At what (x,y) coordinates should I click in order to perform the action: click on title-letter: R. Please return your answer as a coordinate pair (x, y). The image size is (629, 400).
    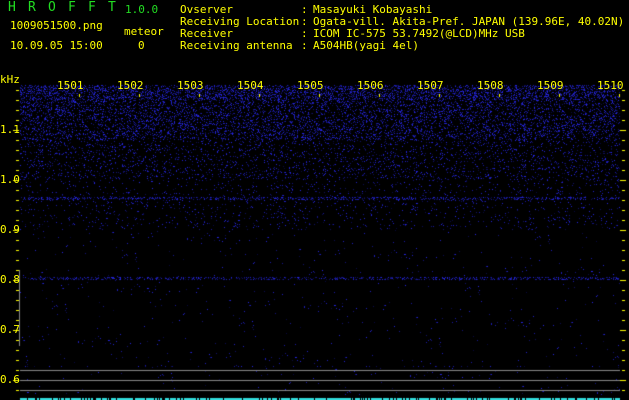
    Looking at the image, I should click on (32, 7).